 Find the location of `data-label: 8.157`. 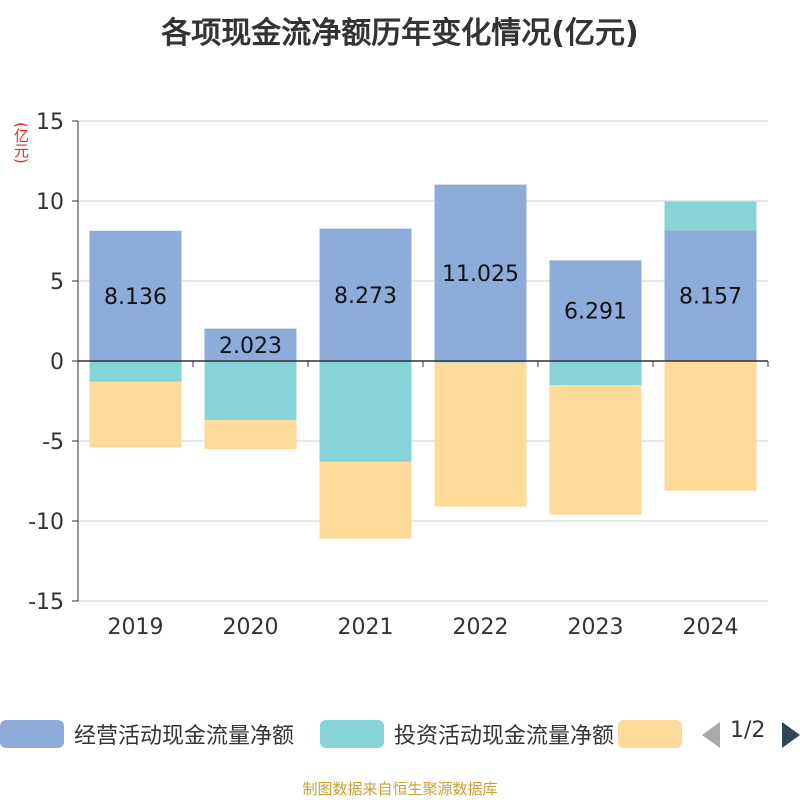

data-label: 8.157 is located at coordinates (710, 297).